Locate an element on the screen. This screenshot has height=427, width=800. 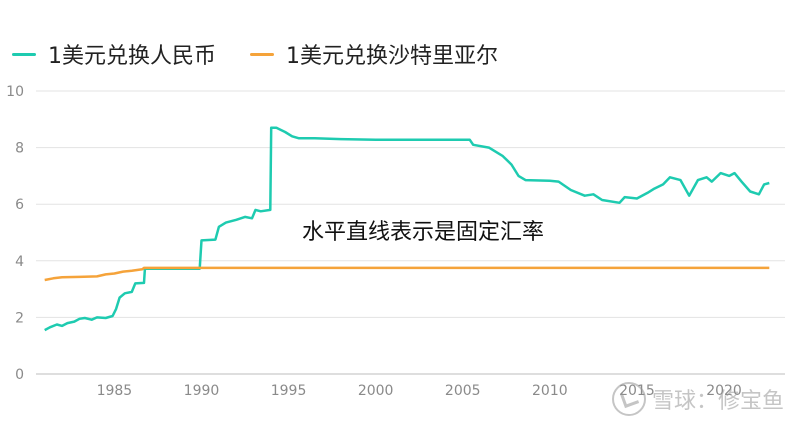
y-tick-label: 4 is located at coordinates (19, 262).